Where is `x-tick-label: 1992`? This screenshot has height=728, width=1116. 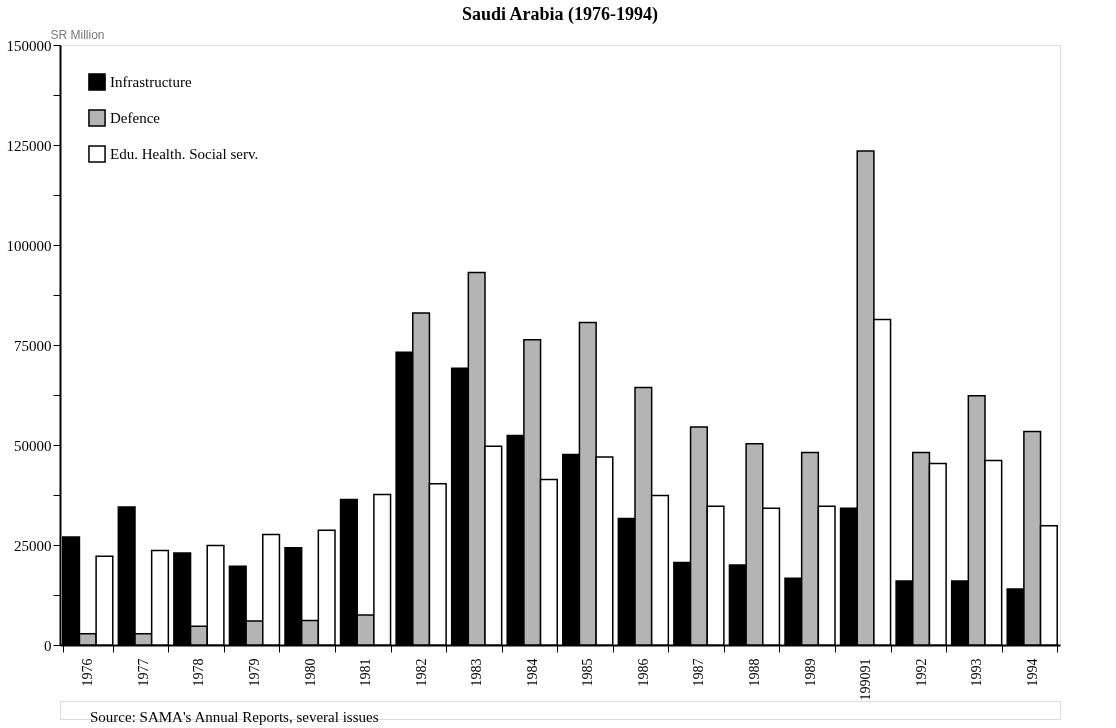
x-tick-label: 1992 is located at coordinates (921, 672).